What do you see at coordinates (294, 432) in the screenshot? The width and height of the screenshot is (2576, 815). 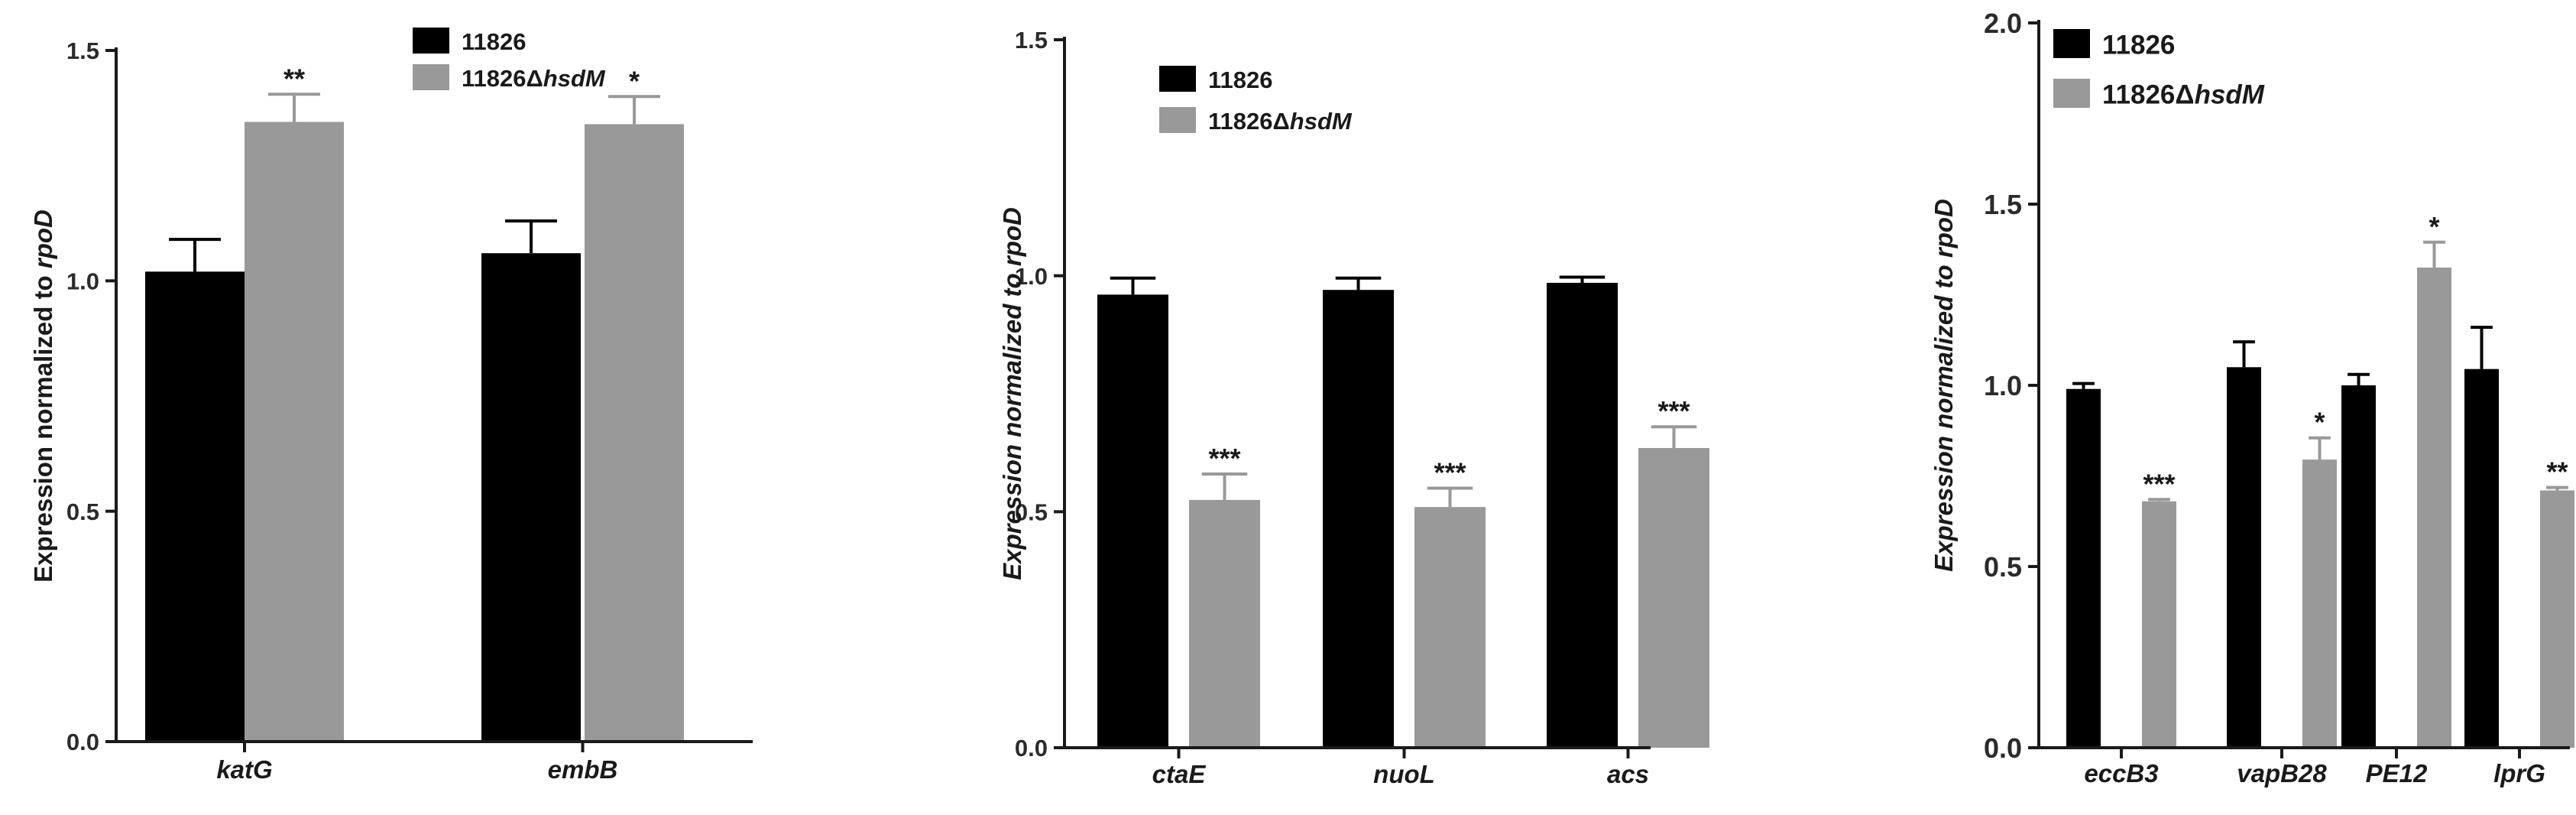 I see `bar-11826ΔhsdM-katG` at bounding box center [294, 432].